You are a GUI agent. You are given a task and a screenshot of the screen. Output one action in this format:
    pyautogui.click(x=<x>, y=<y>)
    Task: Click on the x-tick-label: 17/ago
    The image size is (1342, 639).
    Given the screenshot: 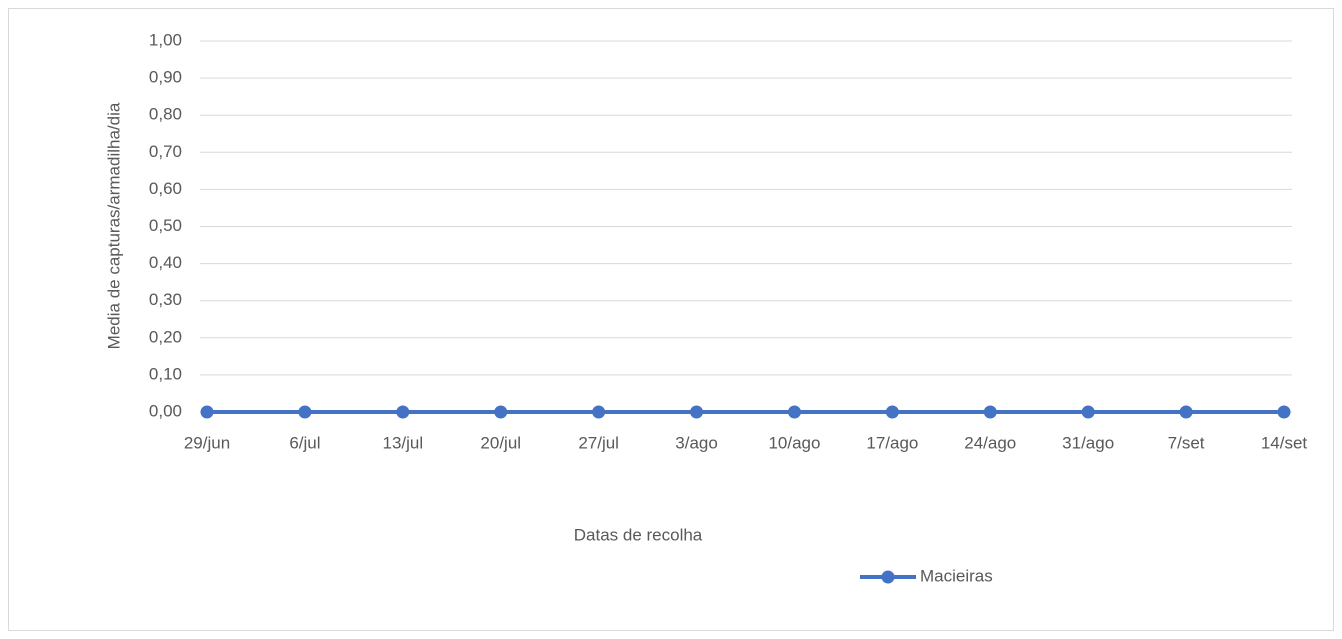 What is the action you would take?
    pyautogui.click(x=892, y=442)
    